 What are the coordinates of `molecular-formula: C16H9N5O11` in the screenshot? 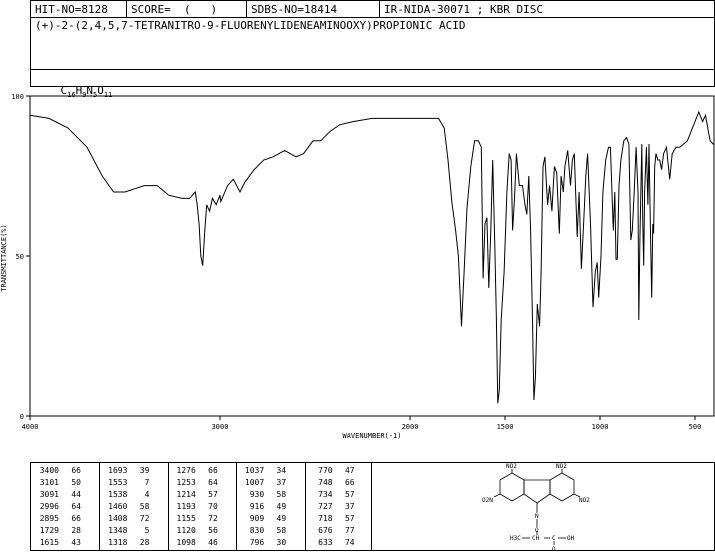 It's located at (86, 92).